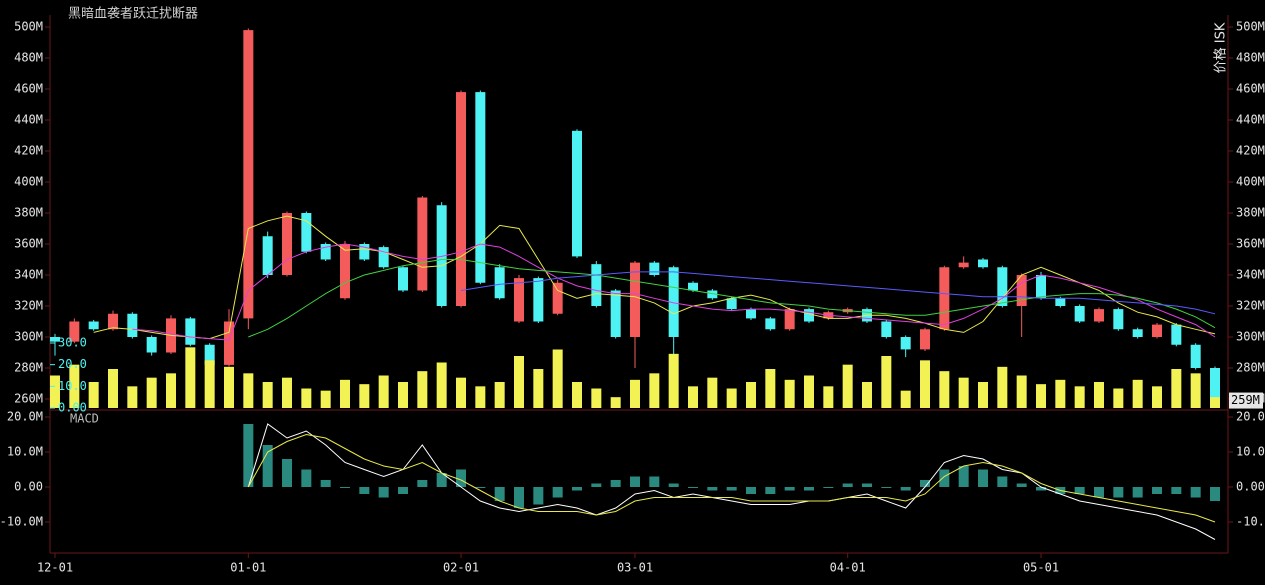 The image size is (1265, 585). I want to click on y-tick-label: 30.0, so click(72, 343).